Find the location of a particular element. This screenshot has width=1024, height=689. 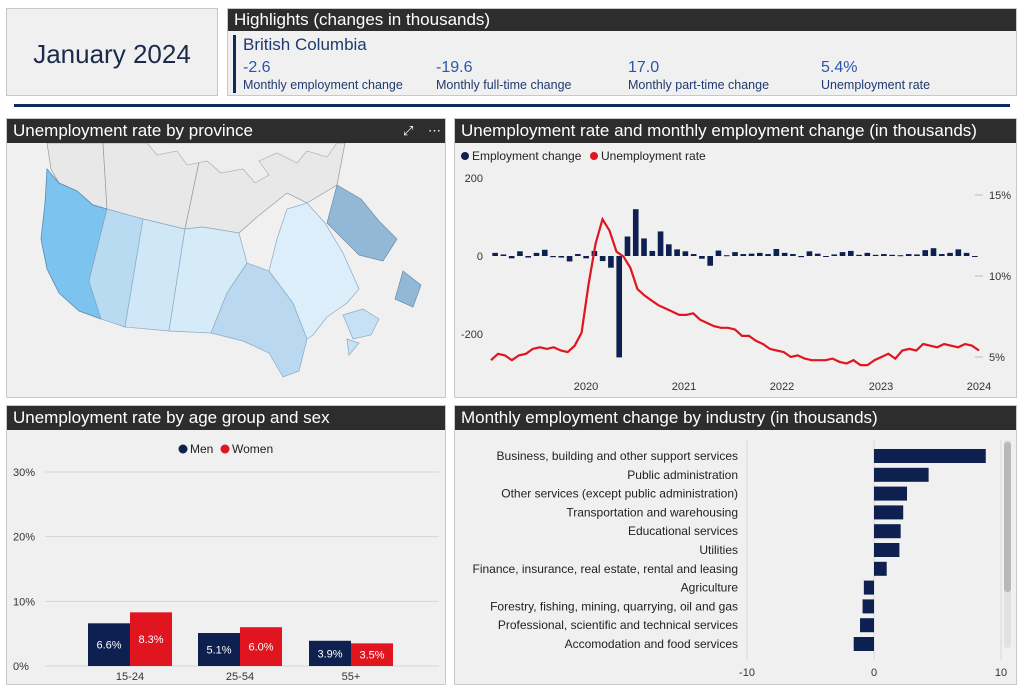

bar-data-label: 5.1% is located at coordinates (218, 651).